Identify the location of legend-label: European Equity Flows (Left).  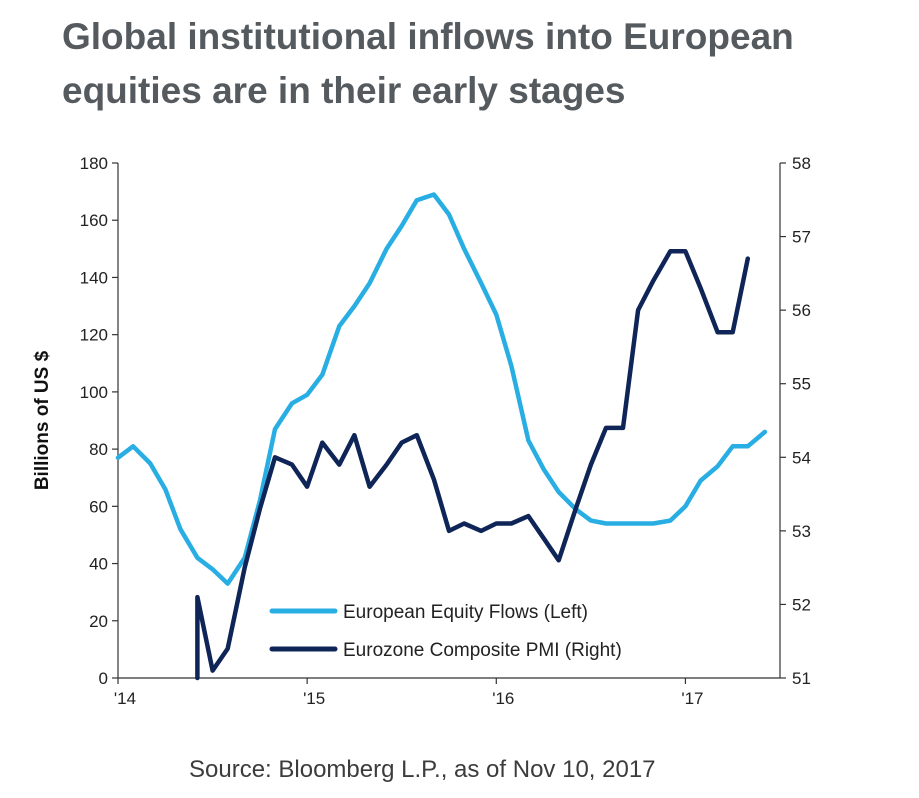
(465, 612).